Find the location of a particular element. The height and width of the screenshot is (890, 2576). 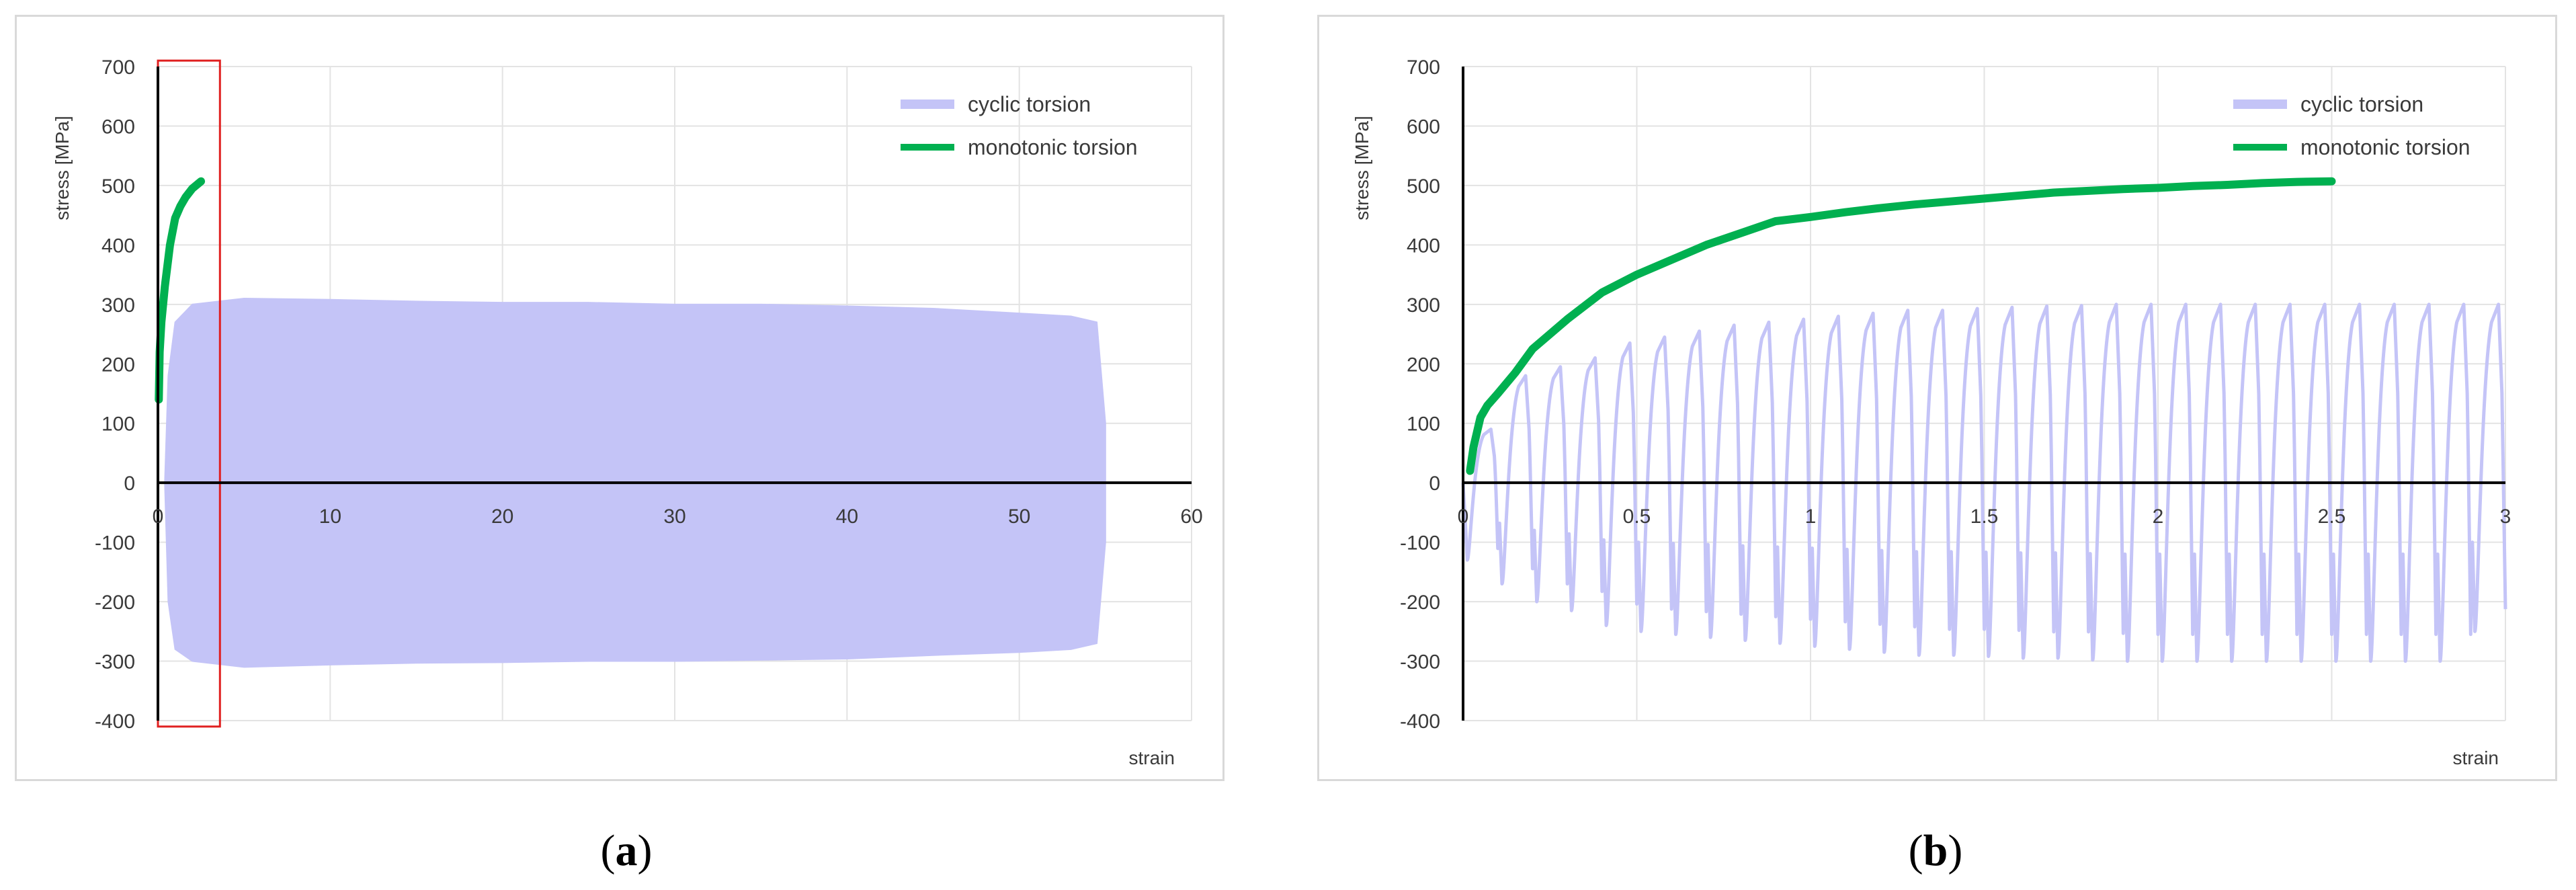

x-tick-label: 1.5 is located at coordinates (1985, 516).